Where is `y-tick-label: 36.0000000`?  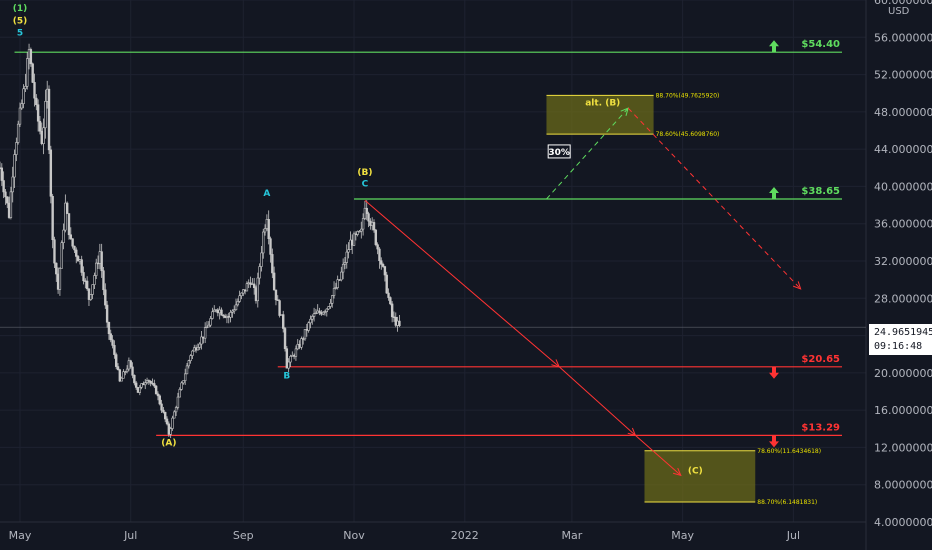 y-tick-label: 36.0000000 is located at coordinates (903, 224).